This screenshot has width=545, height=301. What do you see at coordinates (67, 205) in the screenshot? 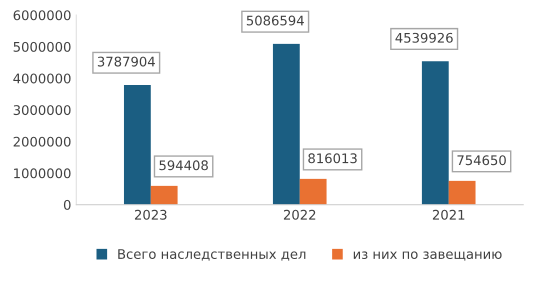
I see `y-tick-label: 0` at bounding box center [67, 205].